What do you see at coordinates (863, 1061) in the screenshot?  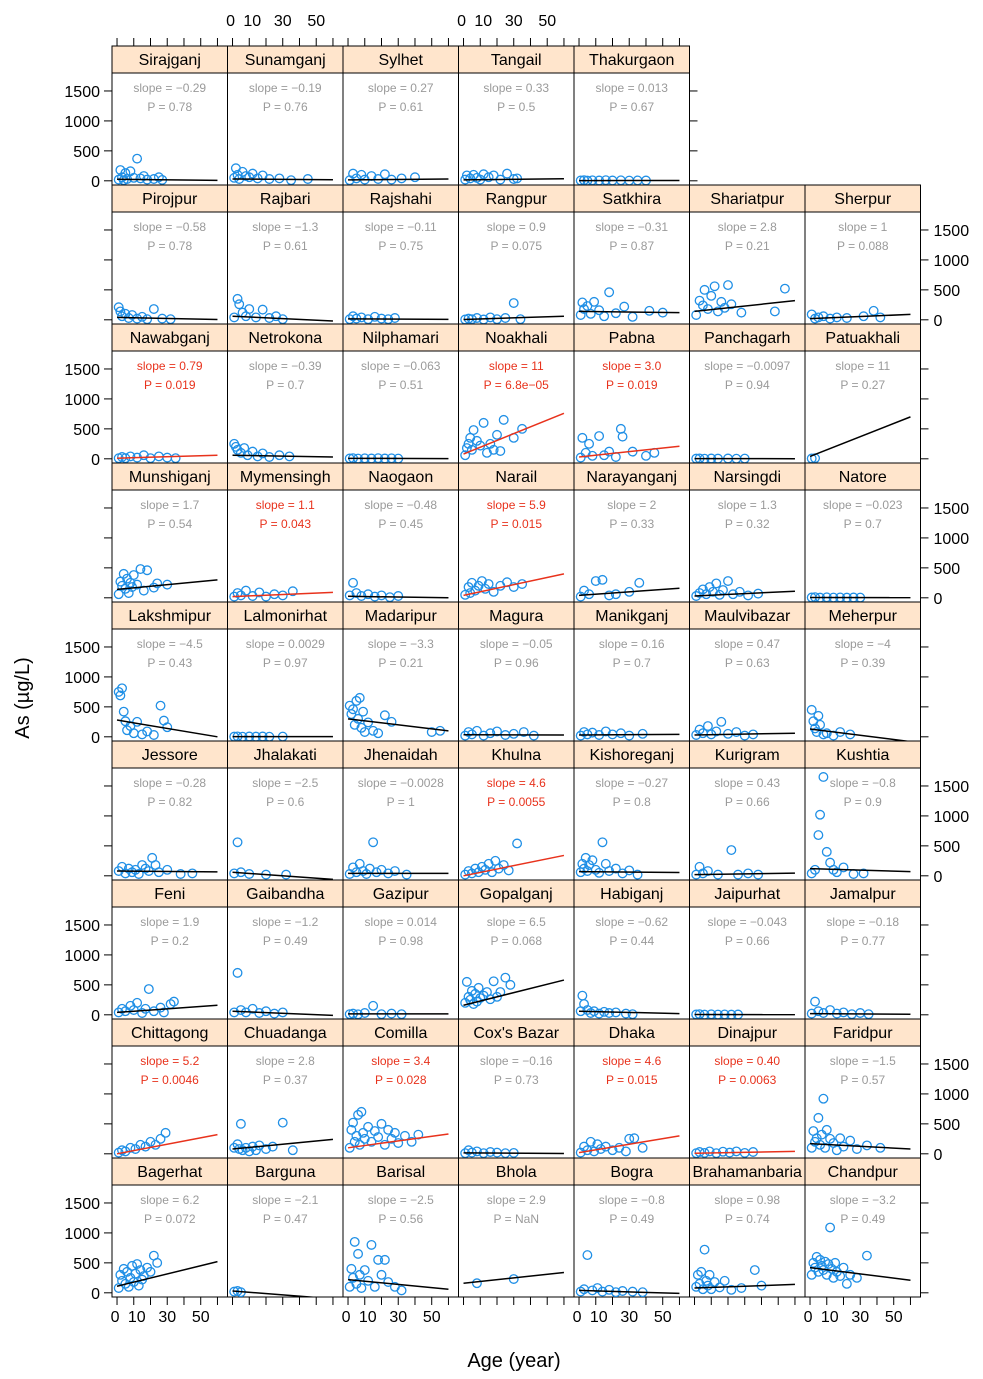 I see `slope-label: slope = −1.5` at bounding box center [863, 1061].